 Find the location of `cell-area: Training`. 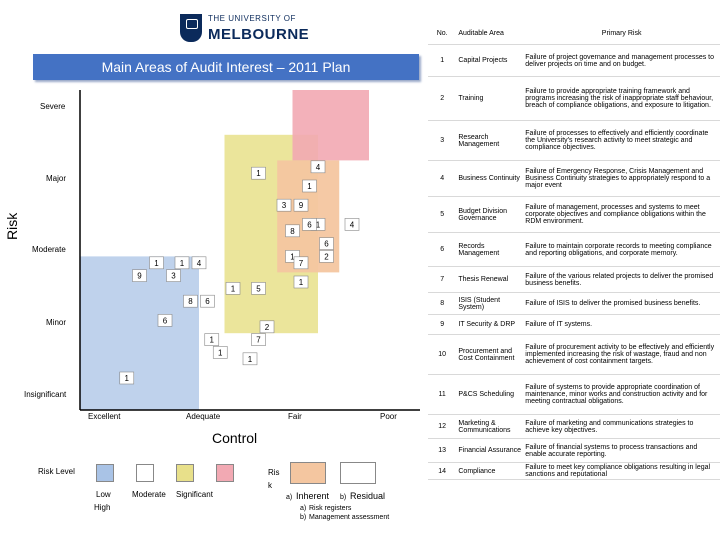

cell-area: Training is located at coordinates (490, 98).